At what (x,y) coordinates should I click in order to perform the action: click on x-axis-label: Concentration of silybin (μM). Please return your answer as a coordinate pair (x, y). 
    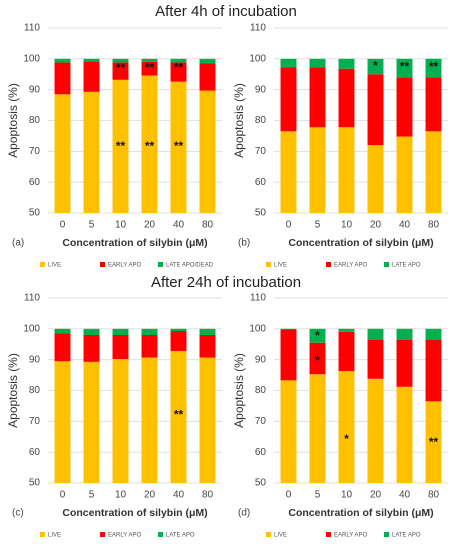
    Looking at the image, I should click on (360, 243).